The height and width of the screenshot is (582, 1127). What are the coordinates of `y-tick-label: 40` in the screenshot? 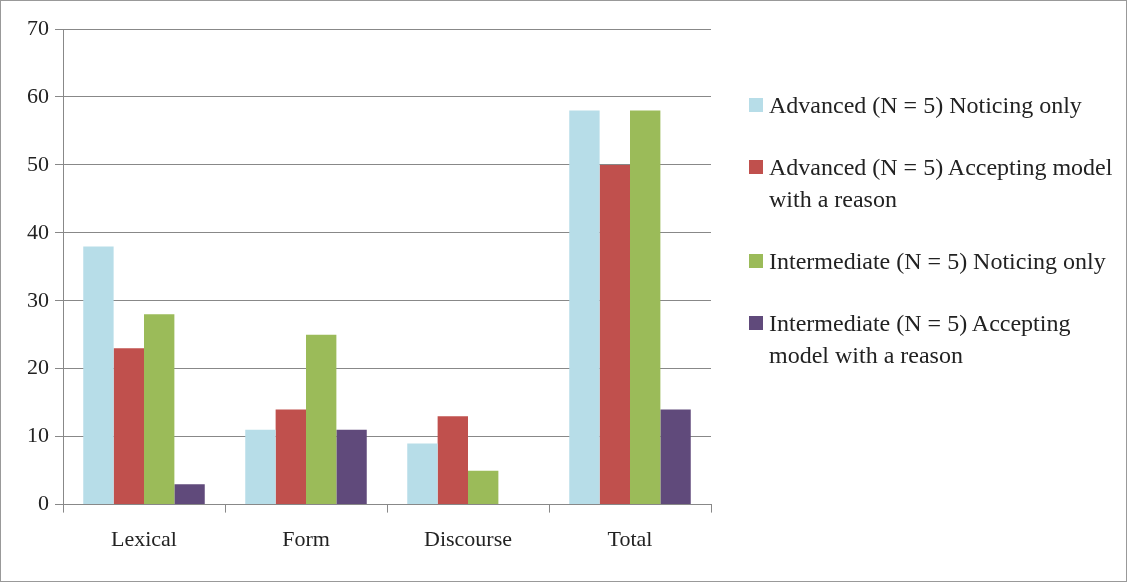 It's located at (38, 231).